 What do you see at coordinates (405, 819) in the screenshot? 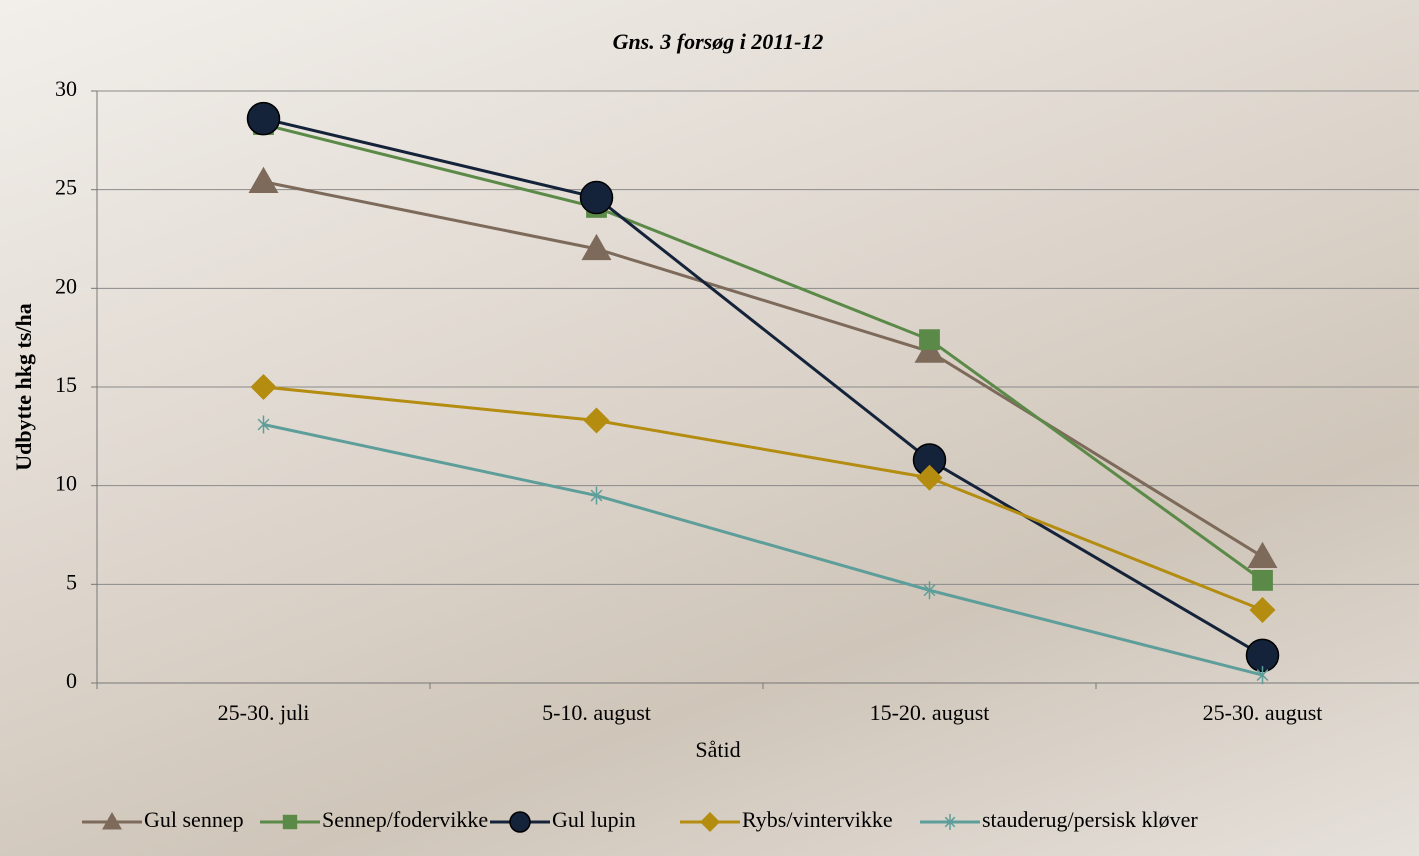
I see `legend-label: Sennep/fodervikke` at bounding box center [405, 819].